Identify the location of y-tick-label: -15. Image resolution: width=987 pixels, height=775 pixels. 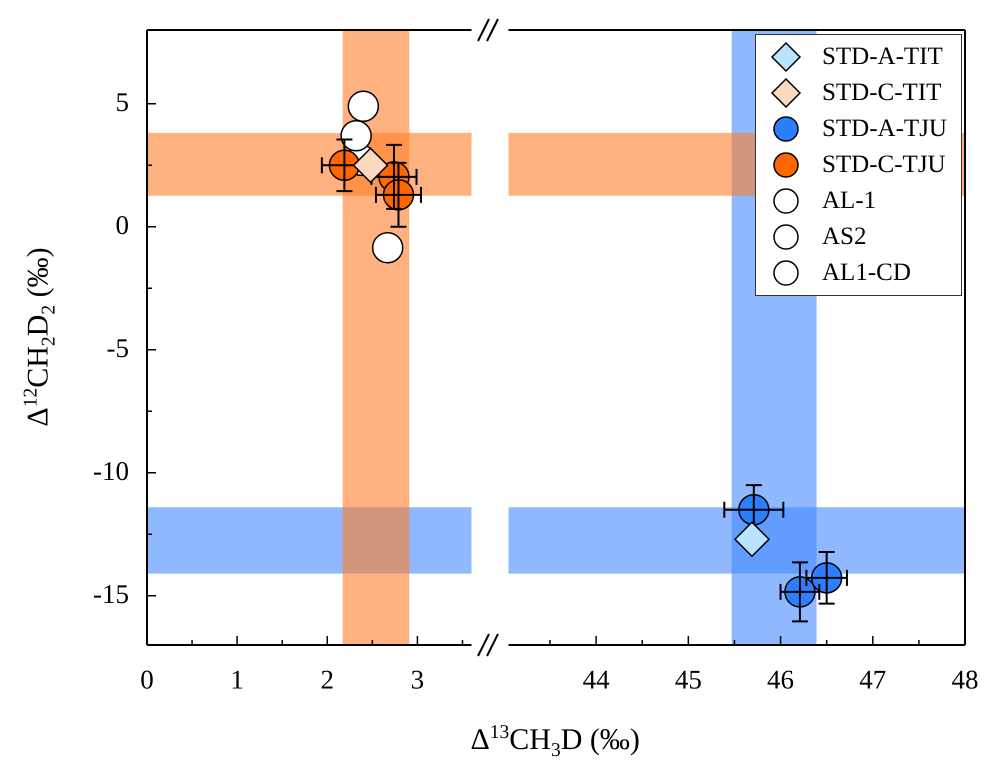
(111, 593).